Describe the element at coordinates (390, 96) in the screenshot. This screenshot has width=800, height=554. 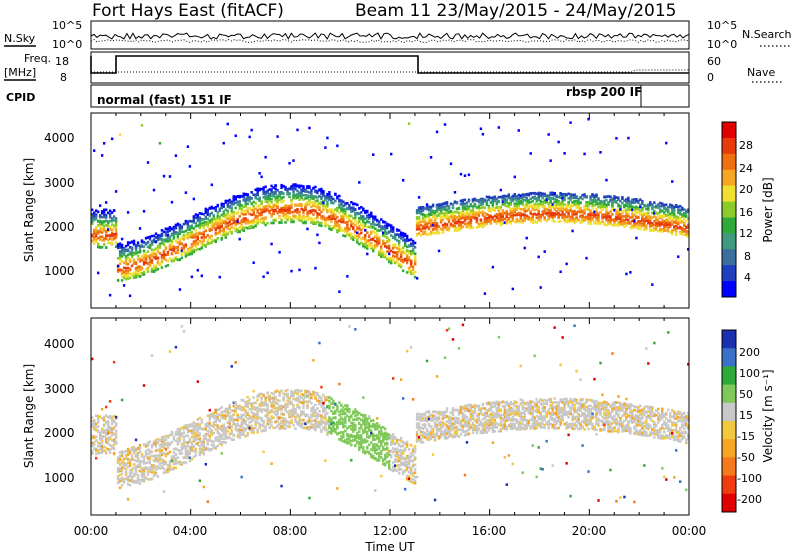
I see `cpid-frame` at that location.